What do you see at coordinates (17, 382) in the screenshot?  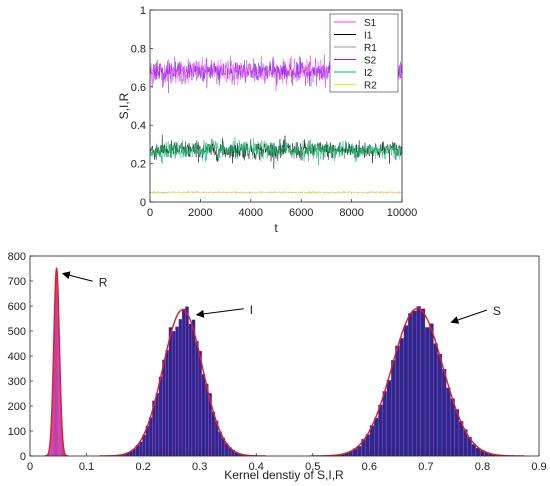 I see `bottom-y-tick-label: 300` at bounding box center [17, 382].